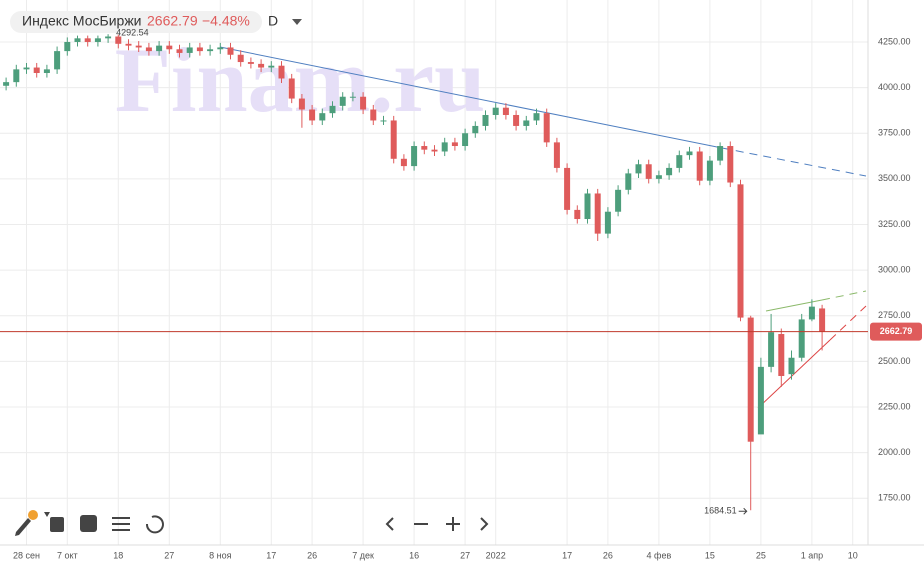 The image size is (924, 572). Describe the element at coordinates (172, 21) in the screenshot. I see `last-price: 2662.79` at that location.